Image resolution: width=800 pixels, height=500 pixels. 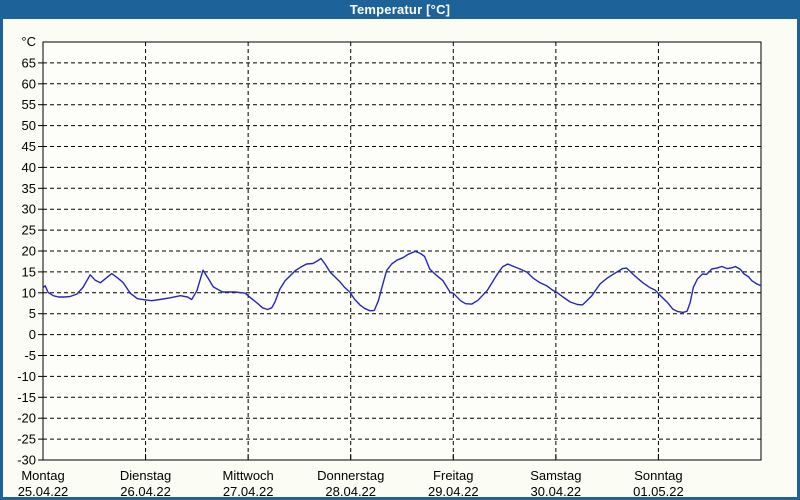 I want to click on y-axis-label: -15, so click(x=26, y=397).